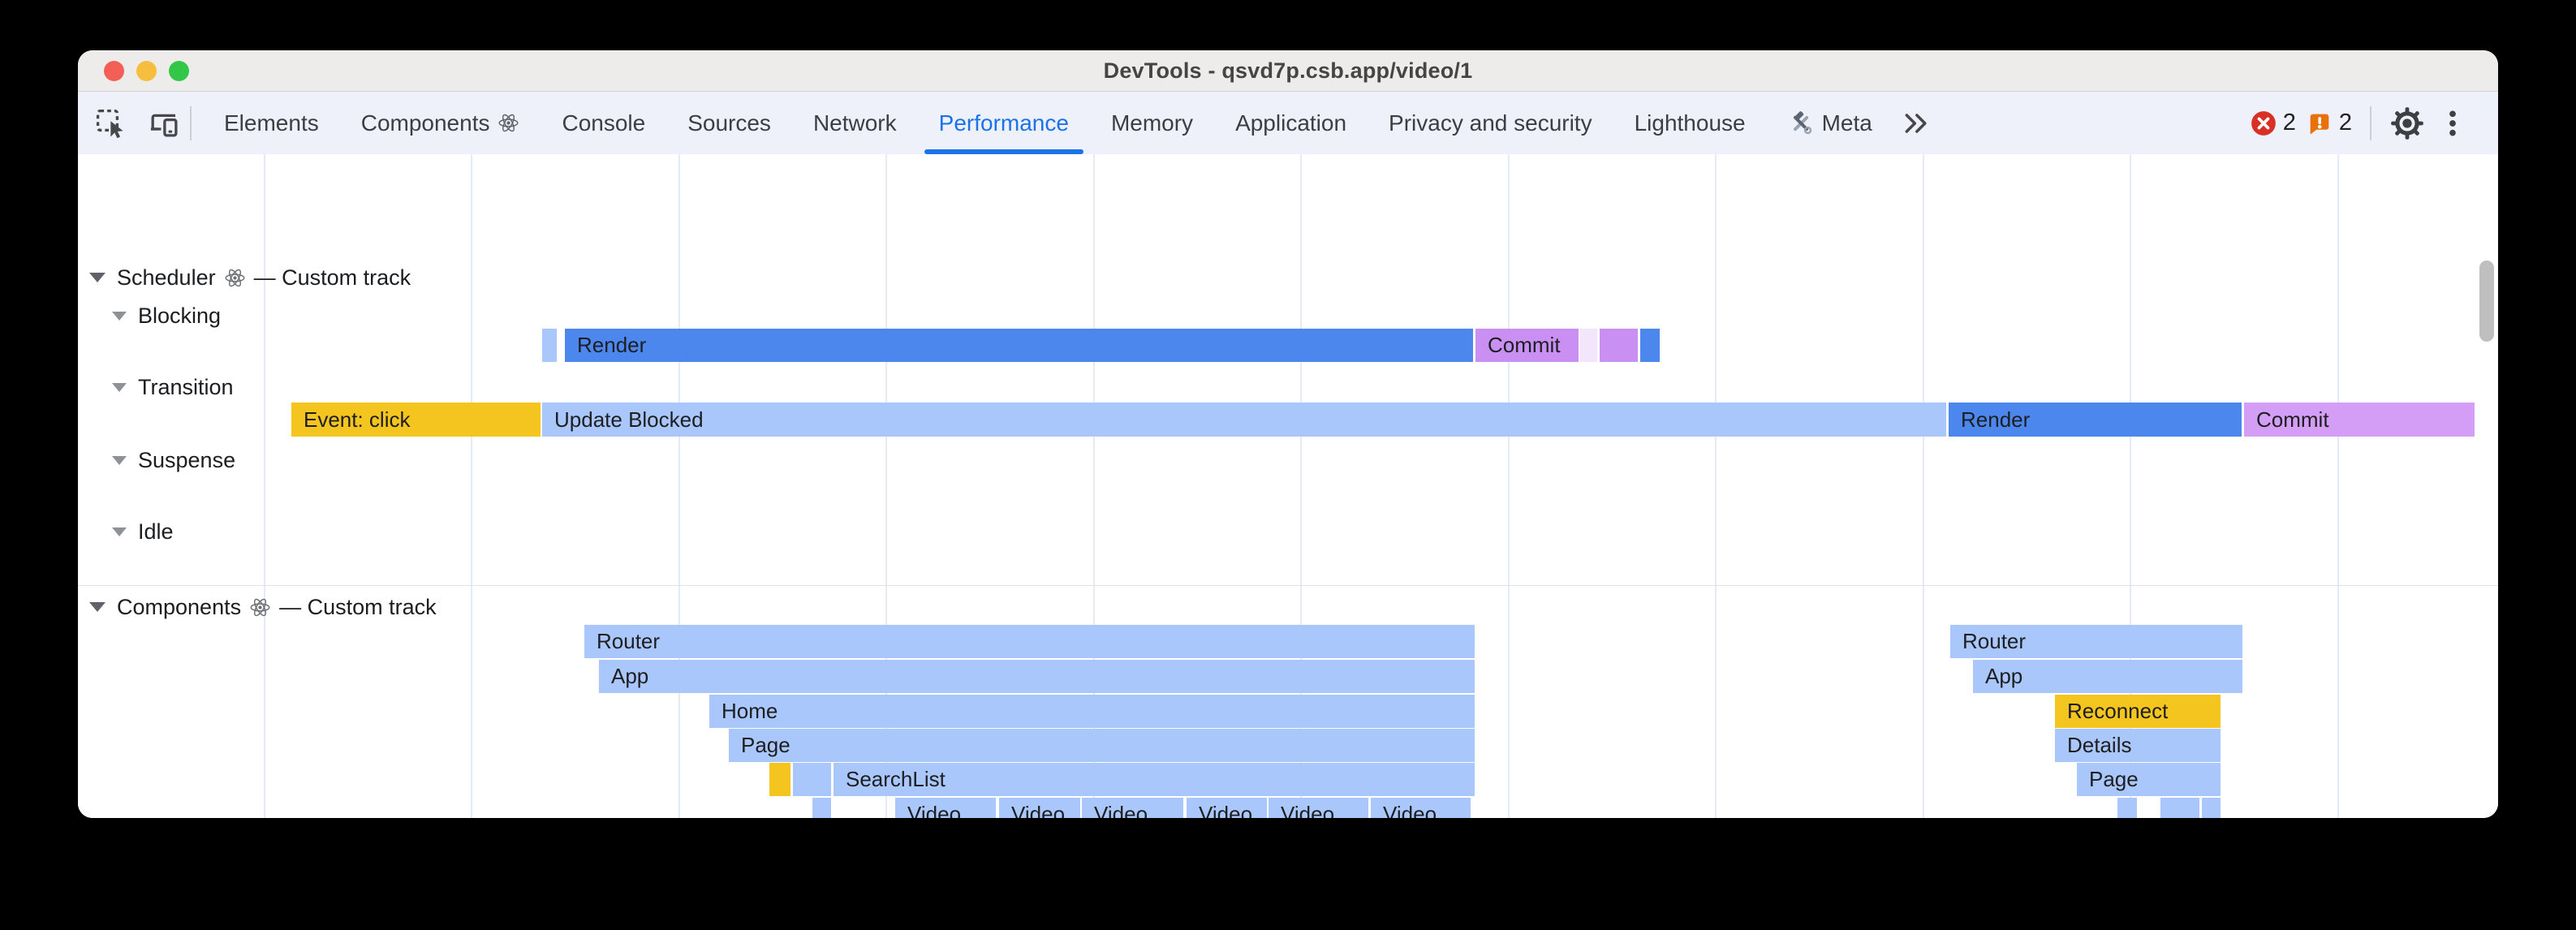 The height and width of the screenshot is (930, 2576). I want to click on flame-bar-reconnect: Reconnect, so click(2138, 711).